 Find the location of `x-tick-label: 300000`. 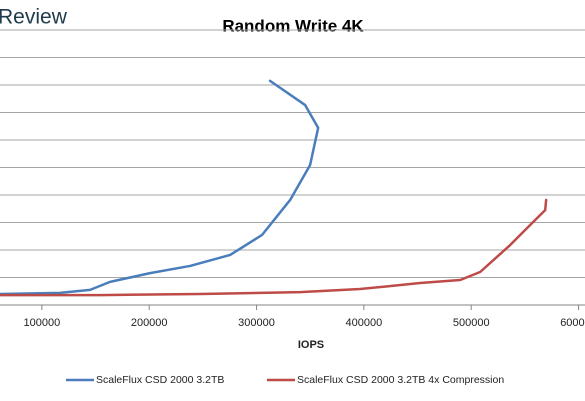

x-tick-label: 300000 is located at coordinates (256, 323).